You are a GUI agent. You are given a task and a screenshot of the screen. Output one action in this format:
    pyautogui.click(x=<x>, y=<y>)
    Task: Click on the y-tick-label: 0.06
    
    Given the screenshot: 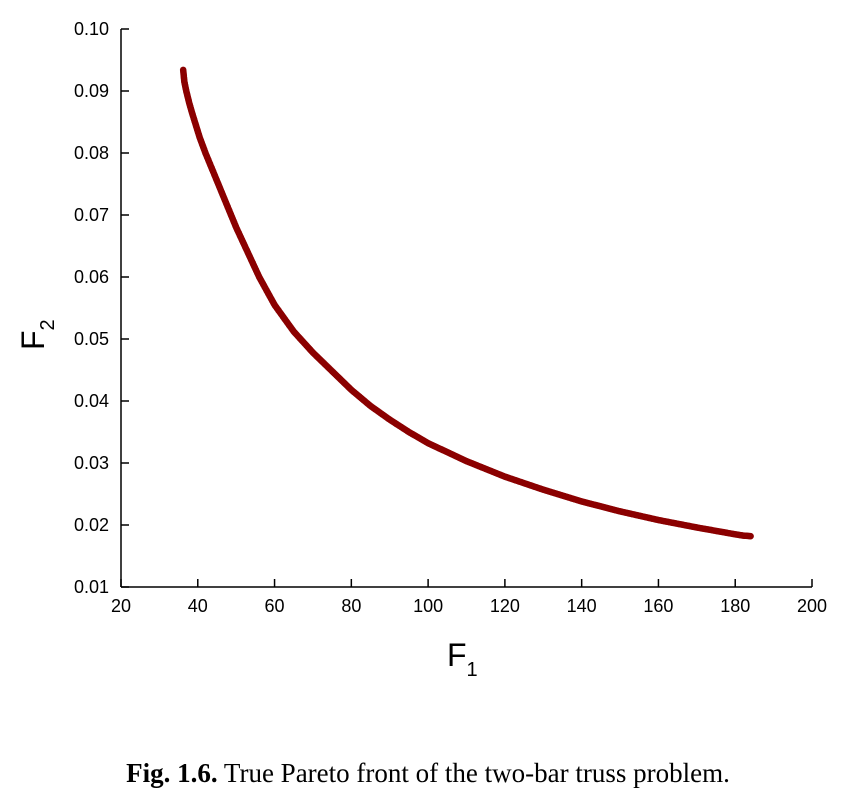 What is the action you would take?
    pyautogui.click(x=91, y=277)
    